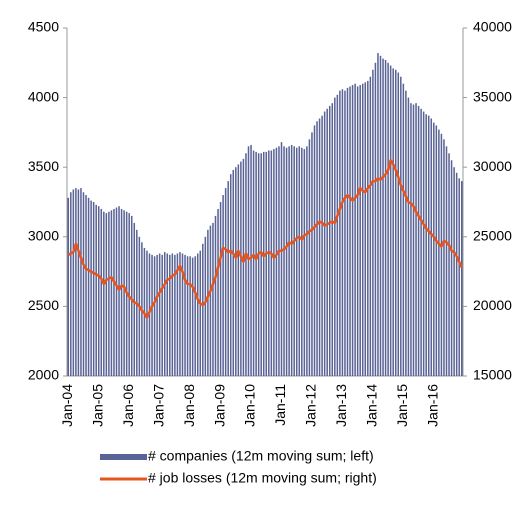 This screenshot has width=531, height=518. What do you see at coordinates (43, 305) in the screenshot?
I see `y-tick-label: 2500` at bounding box center [43, 305].